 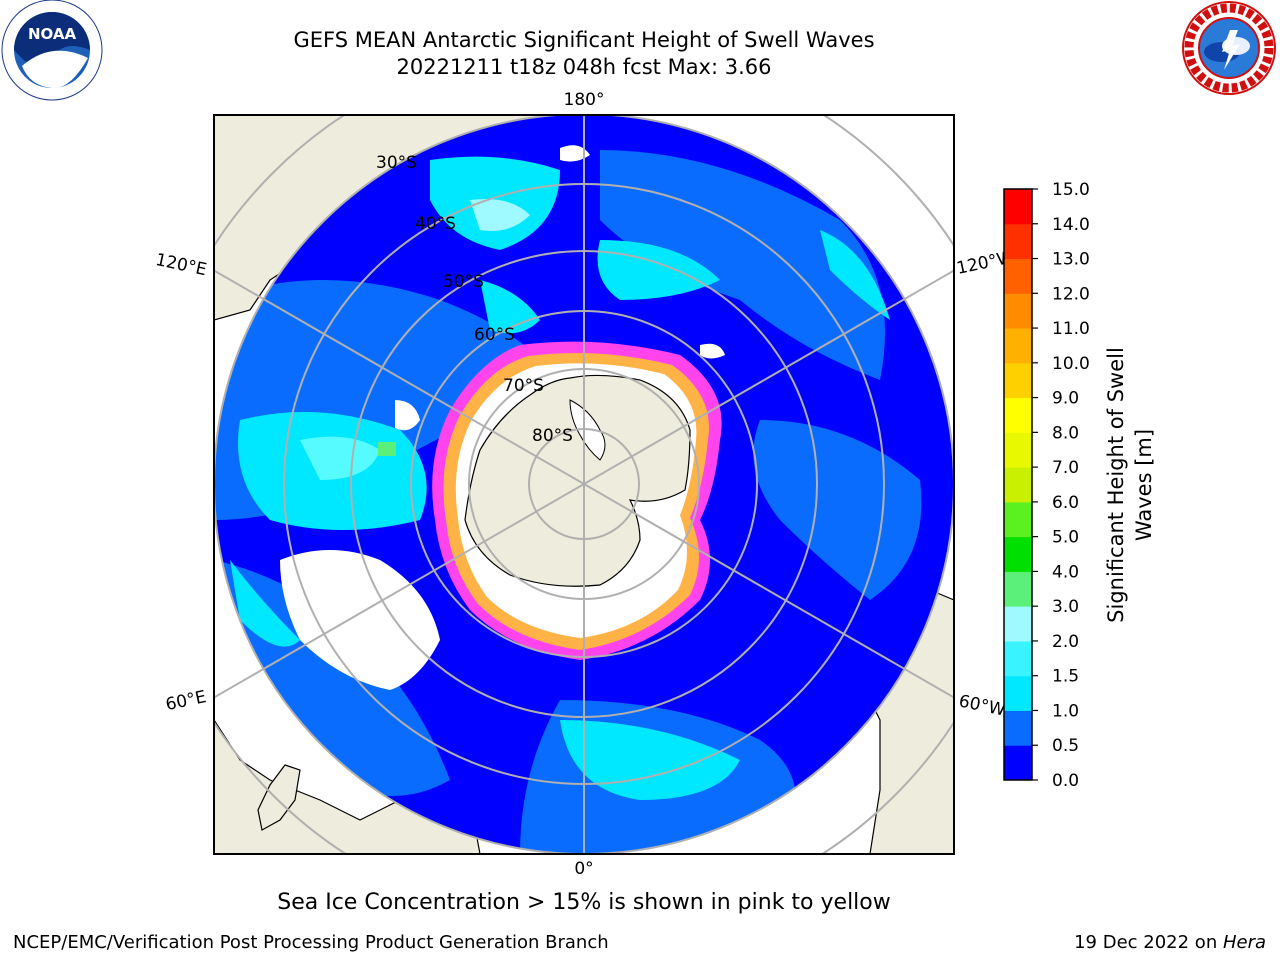 What do you see at coordinates (1065, 781) in the screenshot?
I see `colorbar-tick-label: 0.0` at bounding box center [1065, 781].